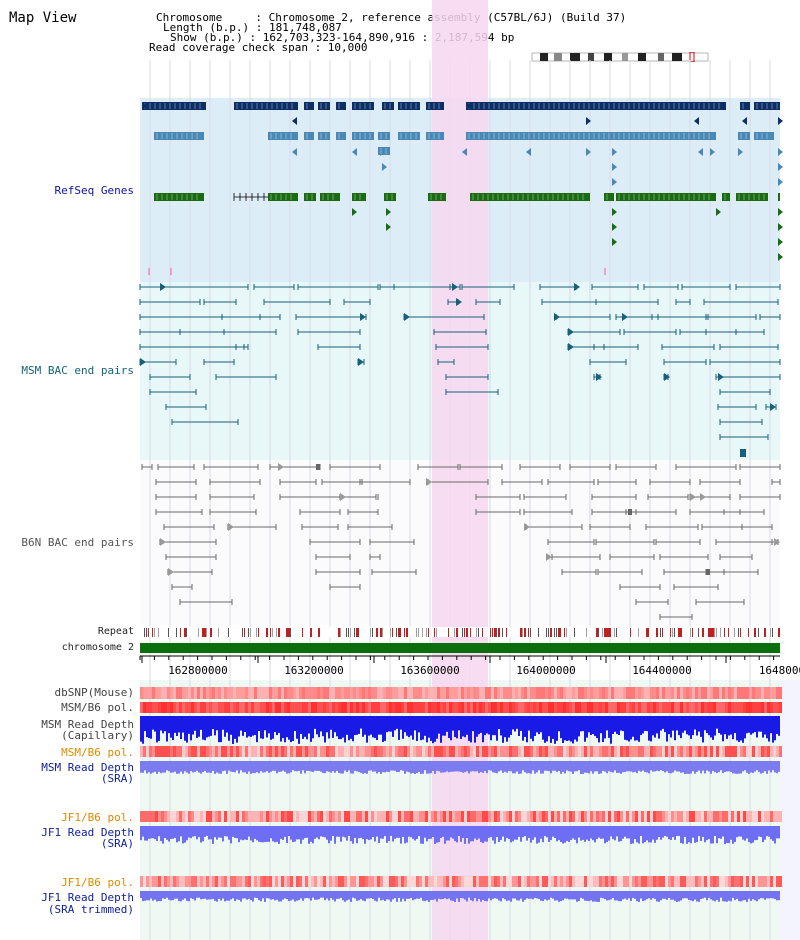 The image size is (800, 940). Describe the element at coordinates (577, 287) in the screenshot. I see `msm-bac-end-marker` at that location.